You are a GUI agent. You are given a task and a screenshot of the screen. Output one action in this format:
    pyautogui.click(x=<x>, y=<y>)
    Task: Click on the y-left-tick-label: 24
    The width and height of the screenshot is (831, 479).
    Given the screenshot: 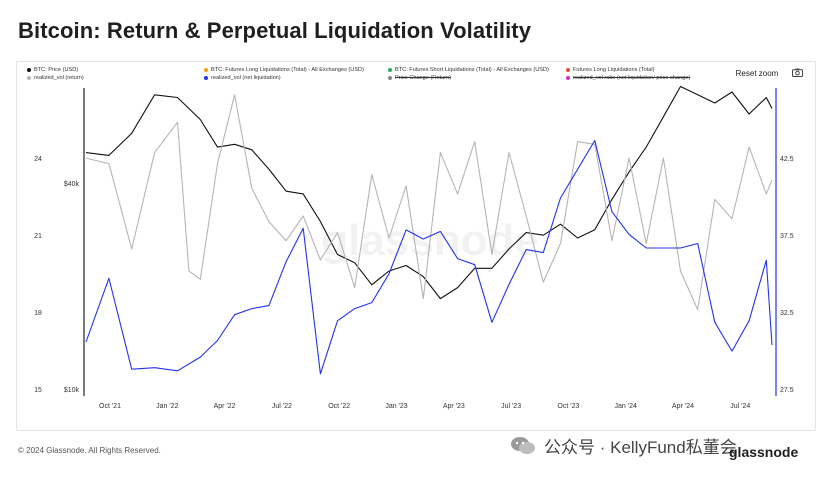 What is the action you would take?
    pyautogui.click(x=38, y=159)
    